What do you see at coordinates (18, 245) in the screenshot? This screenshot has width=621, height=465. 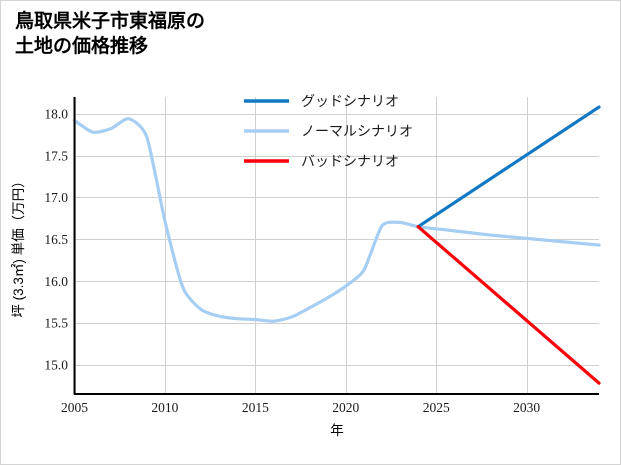 I see `y-axis-title: 坪 (3.3㎡) 単価（万円）` at bounding box center [18, 245].